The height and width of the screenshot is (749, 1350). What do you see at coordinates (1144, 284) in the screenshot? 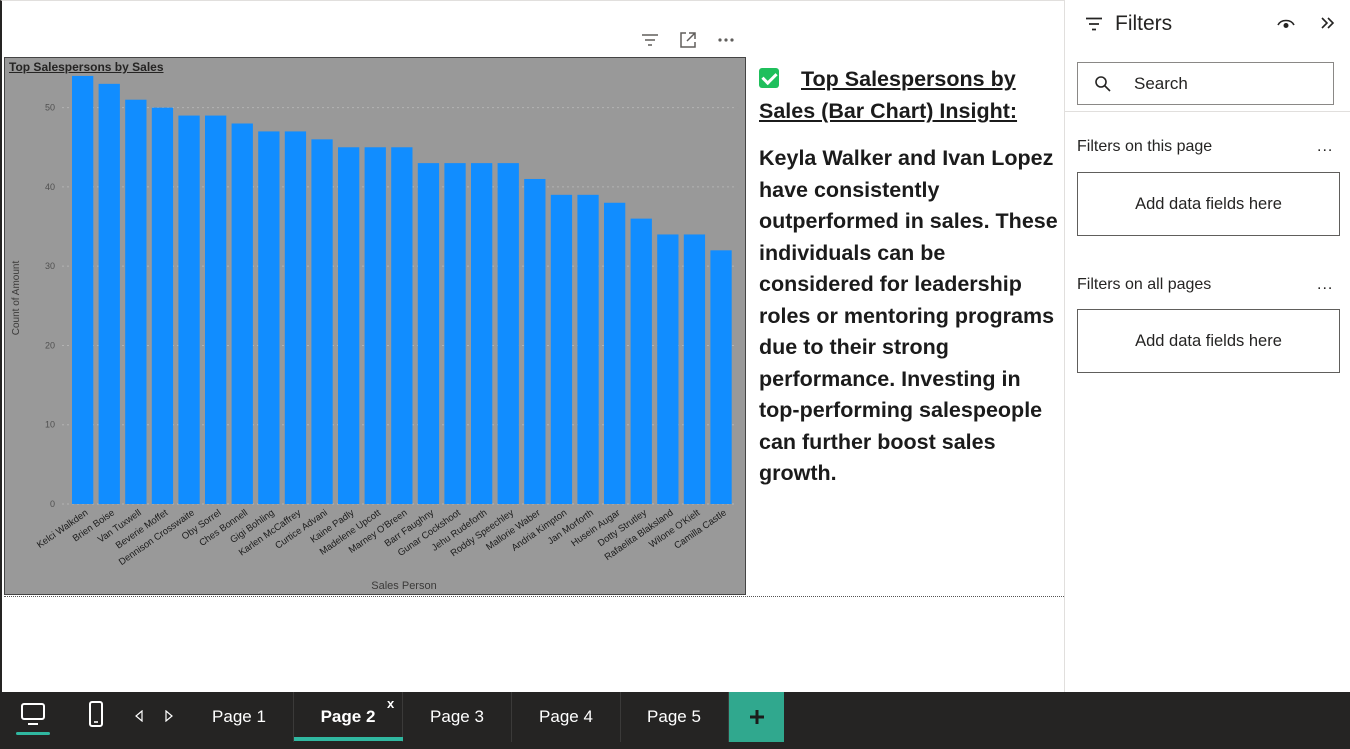
I see `section-label-all-pages: Filters on all pages` at bounding box center [1144, 284].